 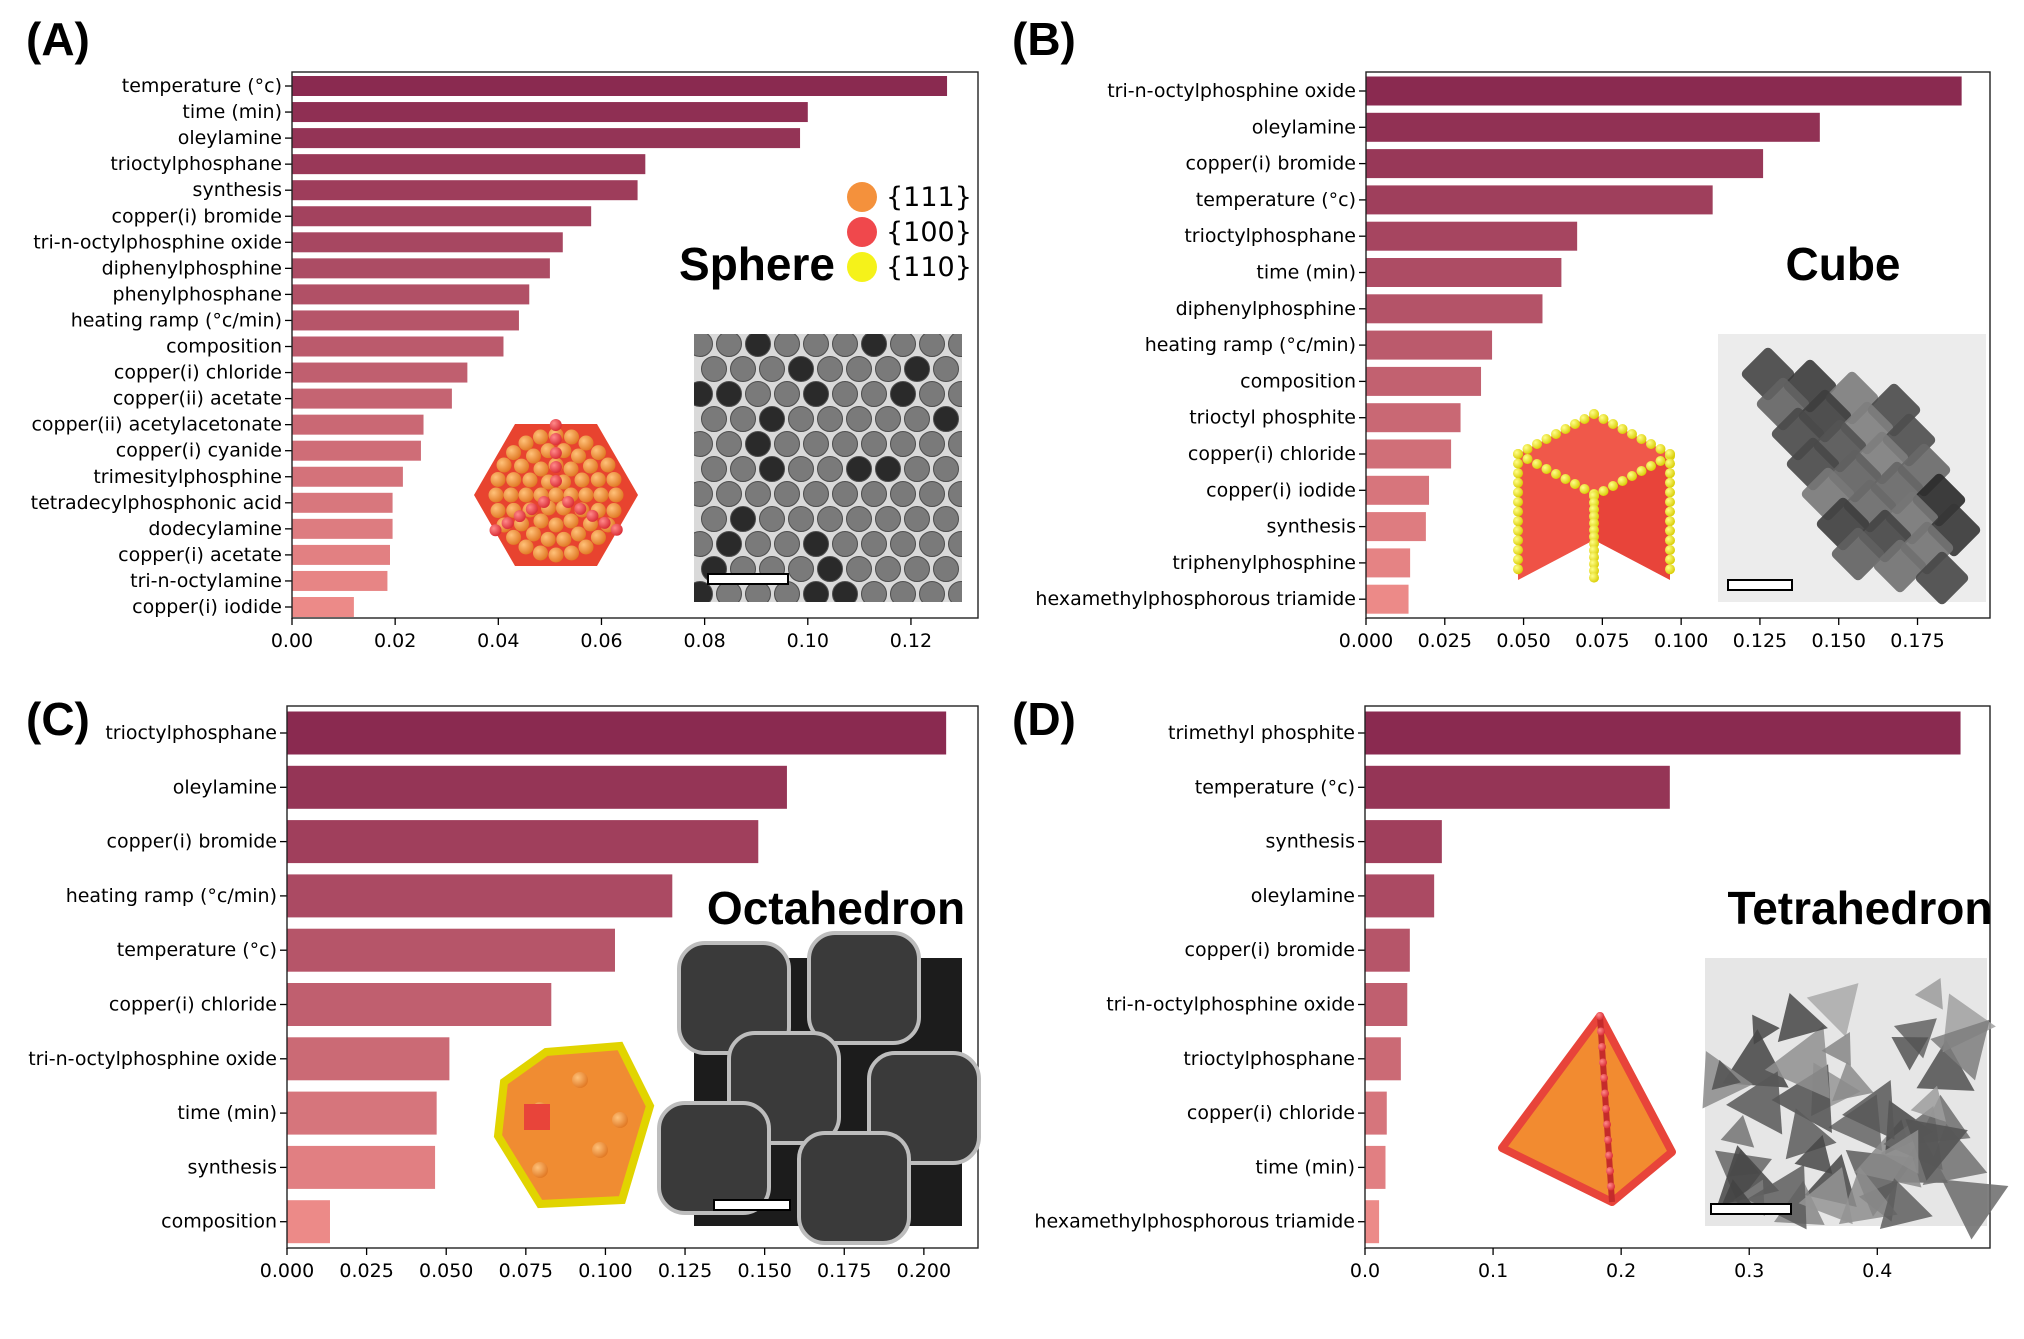 I want to click on y-tick-label: hexamethylphosphorous triamide, so click(x=1195, y=599).